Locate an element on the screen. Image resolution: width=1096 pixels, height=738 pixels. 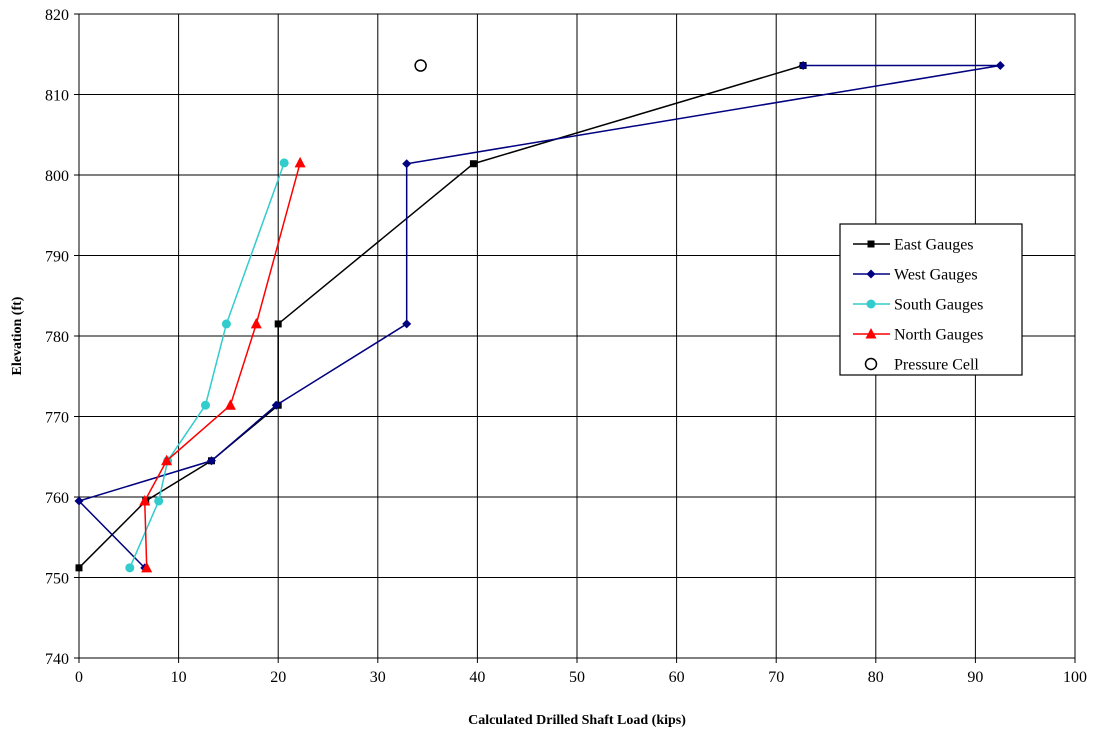
legend-item-south-gauges: South Gauges is located at coordinates (918, 305).